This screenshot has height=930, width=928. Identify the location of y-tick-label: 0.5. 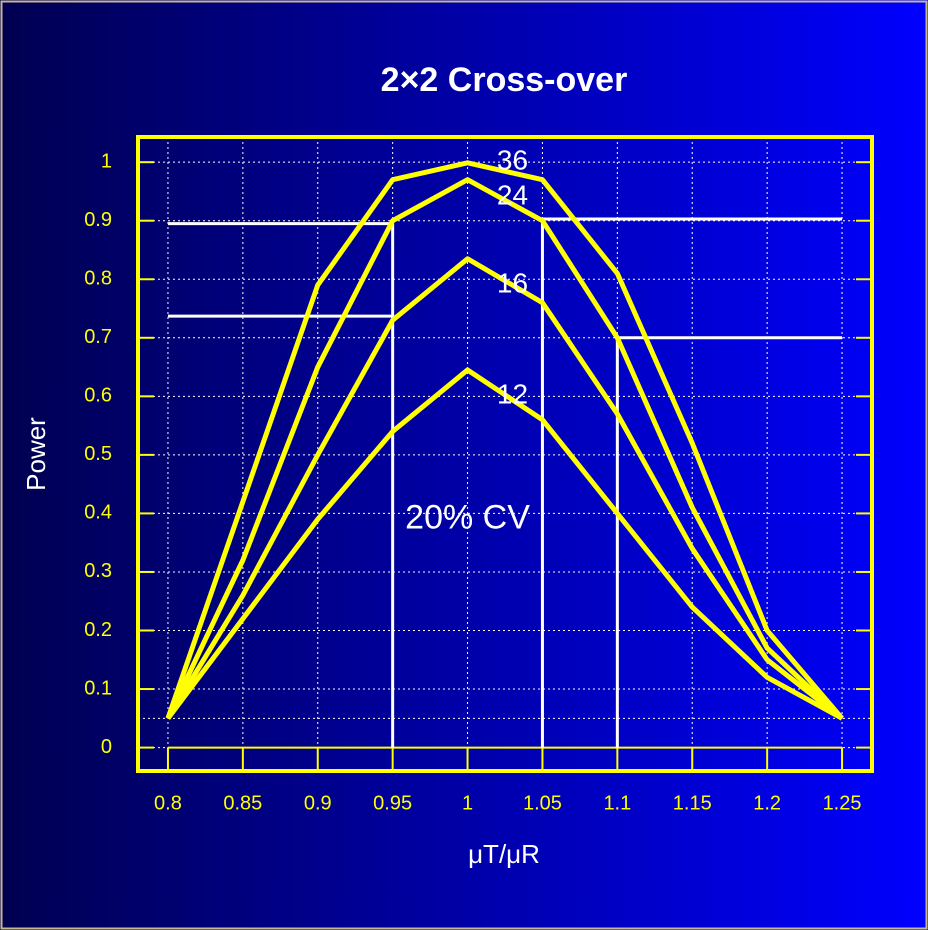
(98, 454).